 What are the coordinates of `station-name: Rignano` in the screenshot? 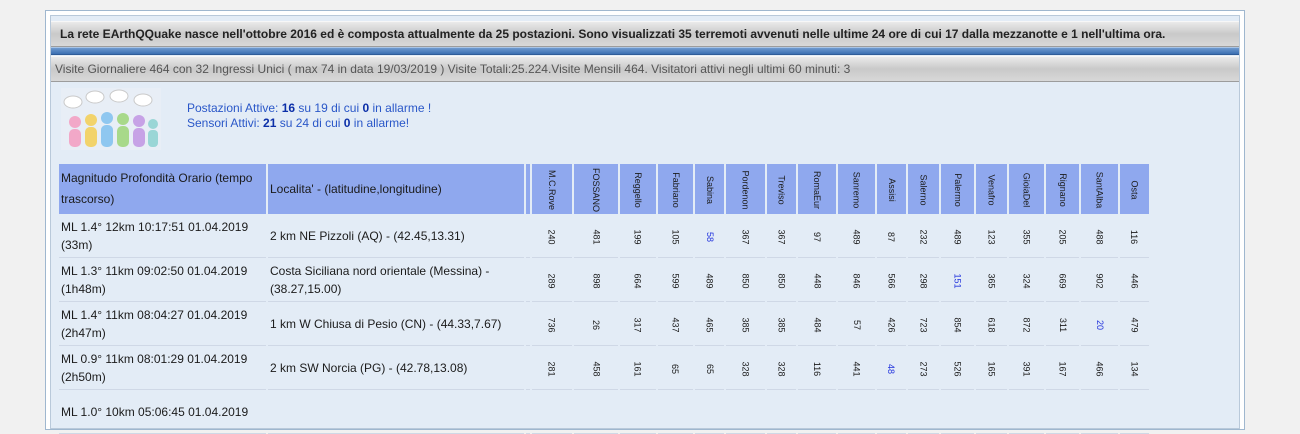 It's located at (1062, 190).